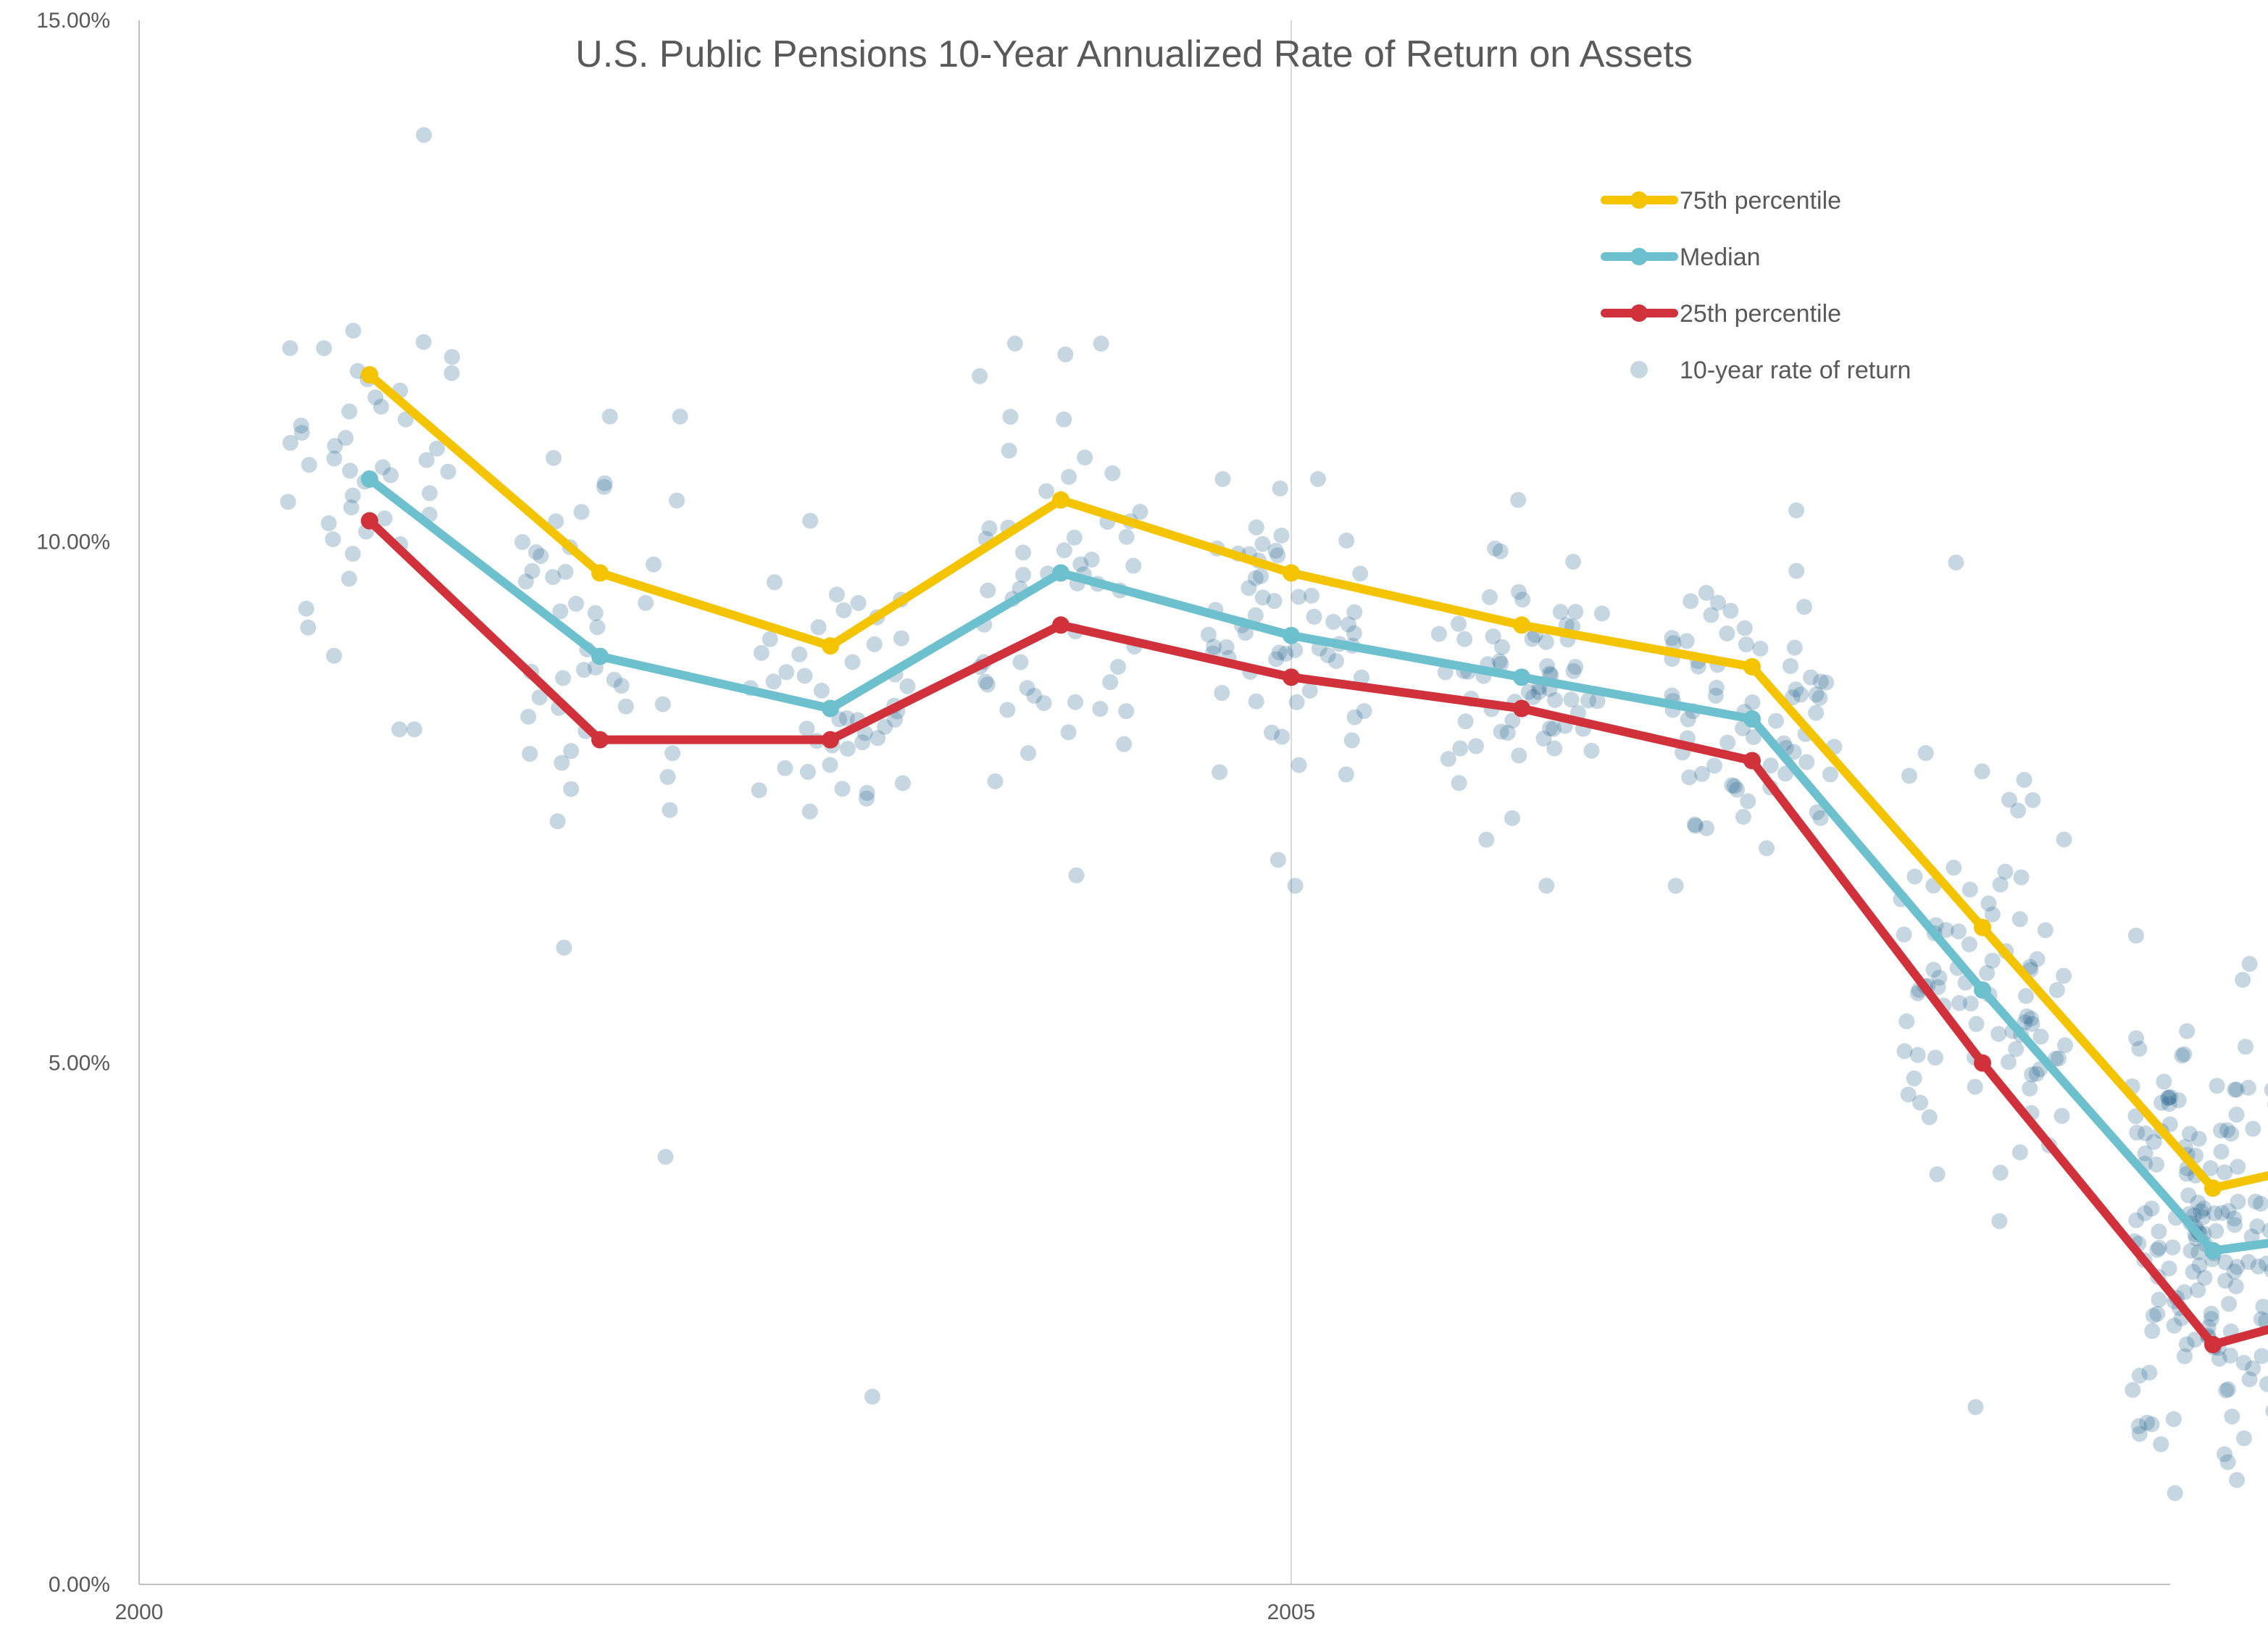  I want to click on legend-label: 75th percentile, so click(1760, 201).